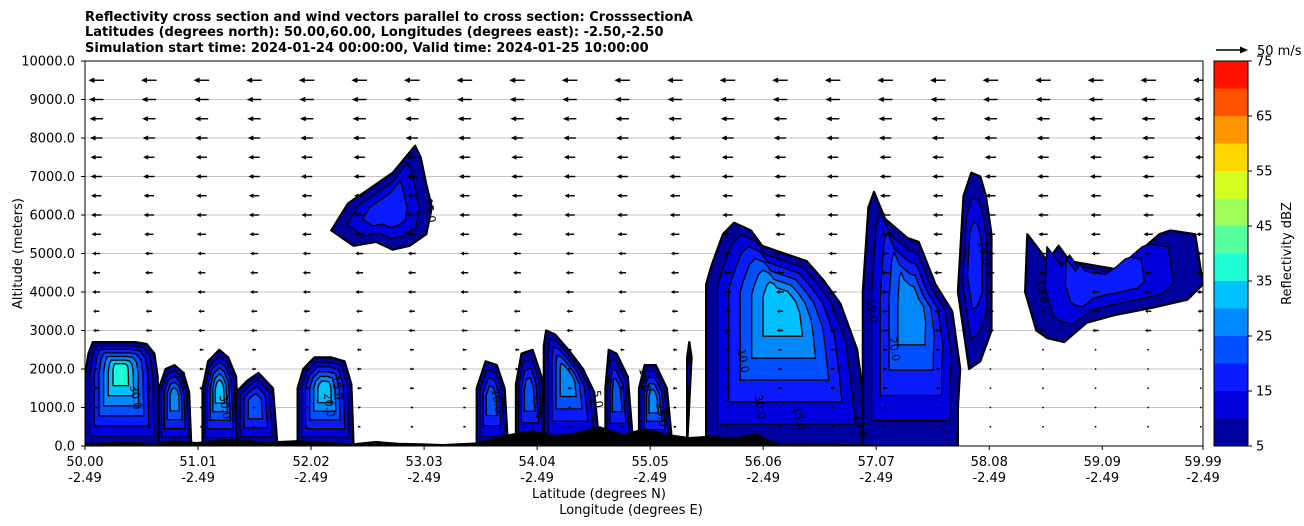 The height and width of the screenshot is (526, 1304). I want to click on reference-vector-label: 50 m/s, so click(1279, 51).